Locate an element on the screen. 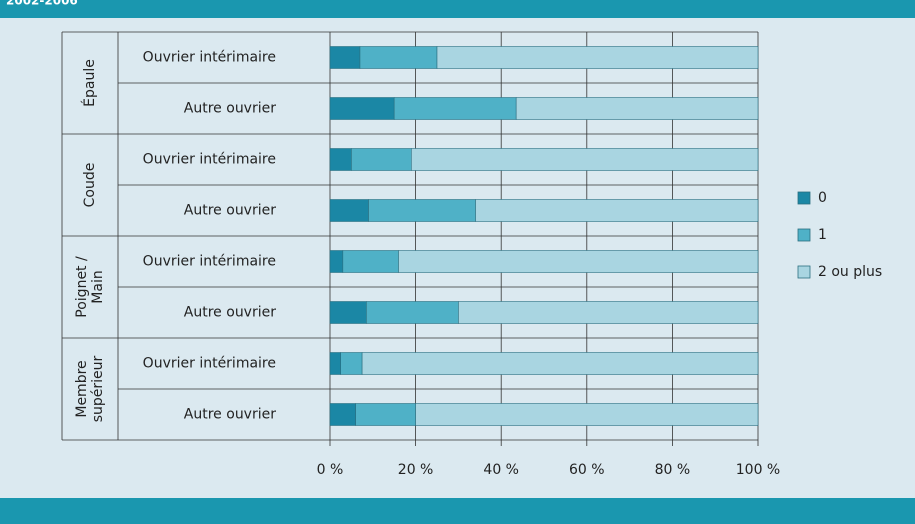  group-label: Coude is located at coordinates (90, 185).